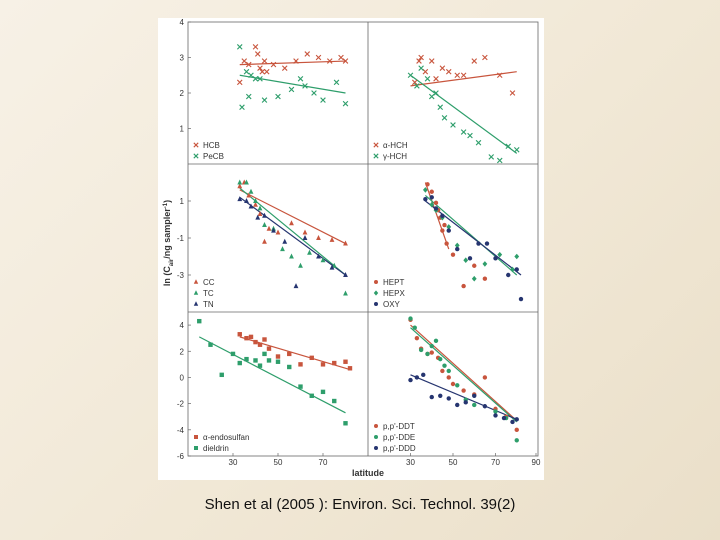  What do you see at coordinates (208, 293) in the screenshot?
I see `legend-label: TC` at bounding box center [208, 293].